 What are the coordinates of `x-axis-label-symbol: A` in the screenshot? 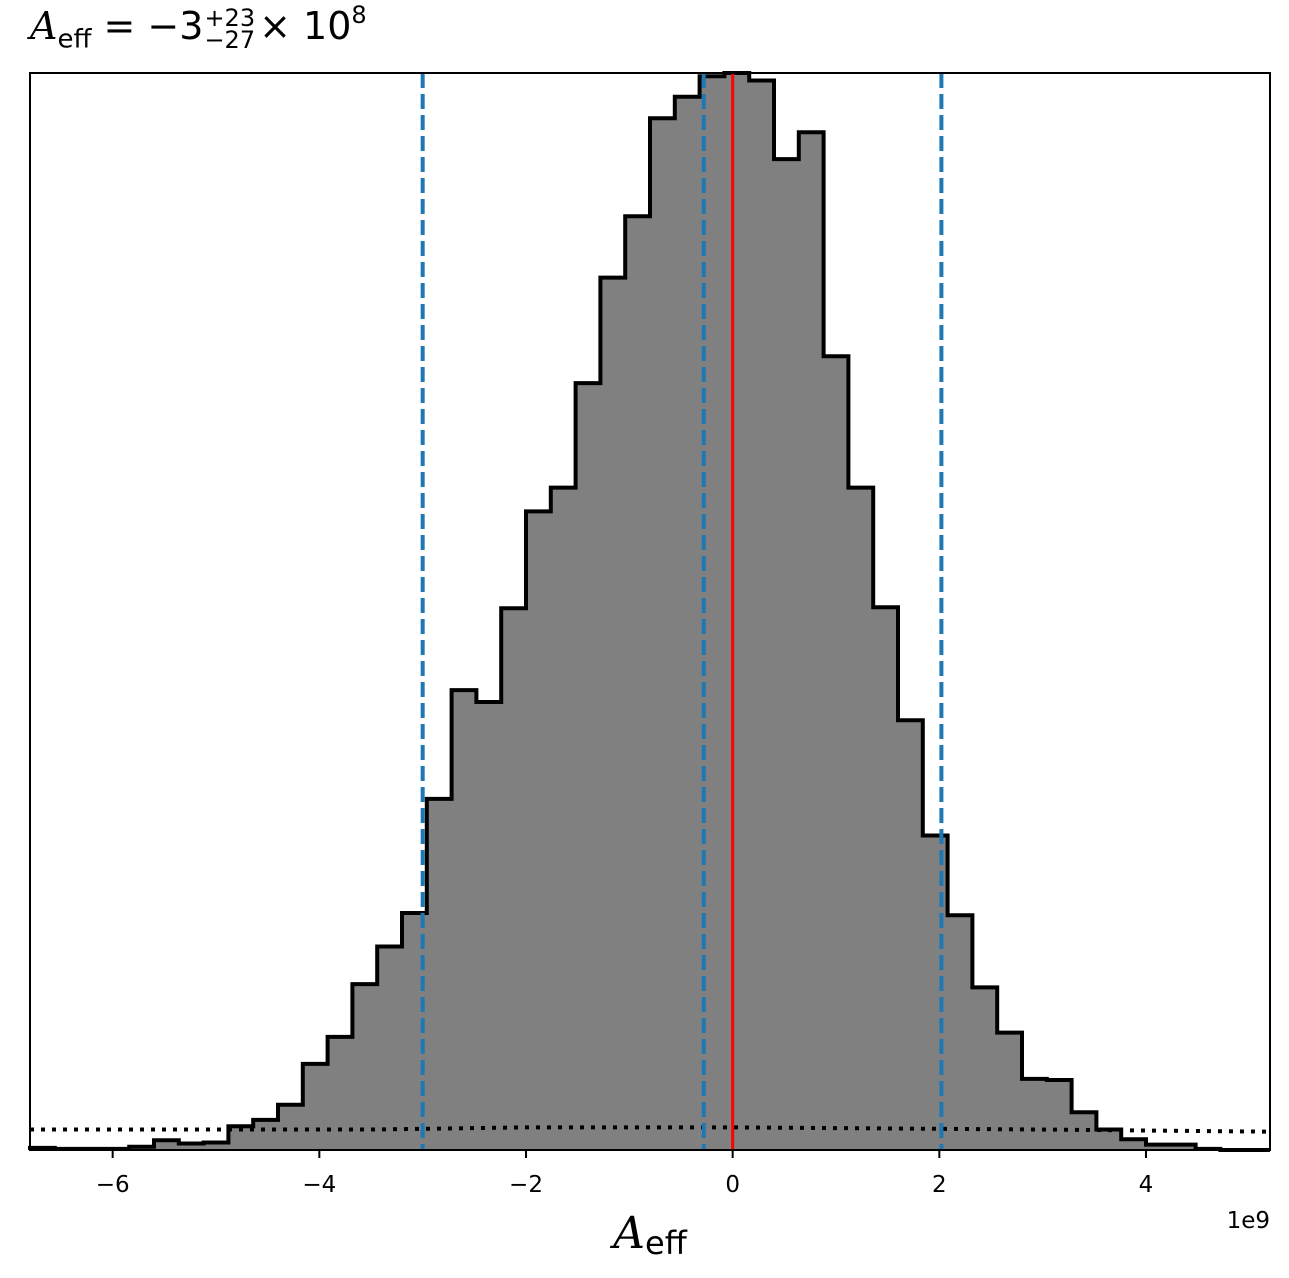 It's located at (627, 1233).